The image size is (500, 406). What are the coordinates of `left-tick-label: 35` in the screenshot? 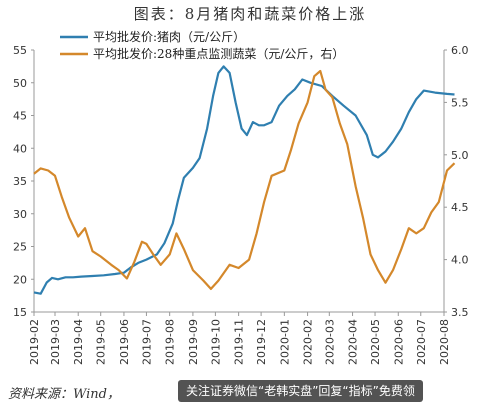 It's located at (20, 181).